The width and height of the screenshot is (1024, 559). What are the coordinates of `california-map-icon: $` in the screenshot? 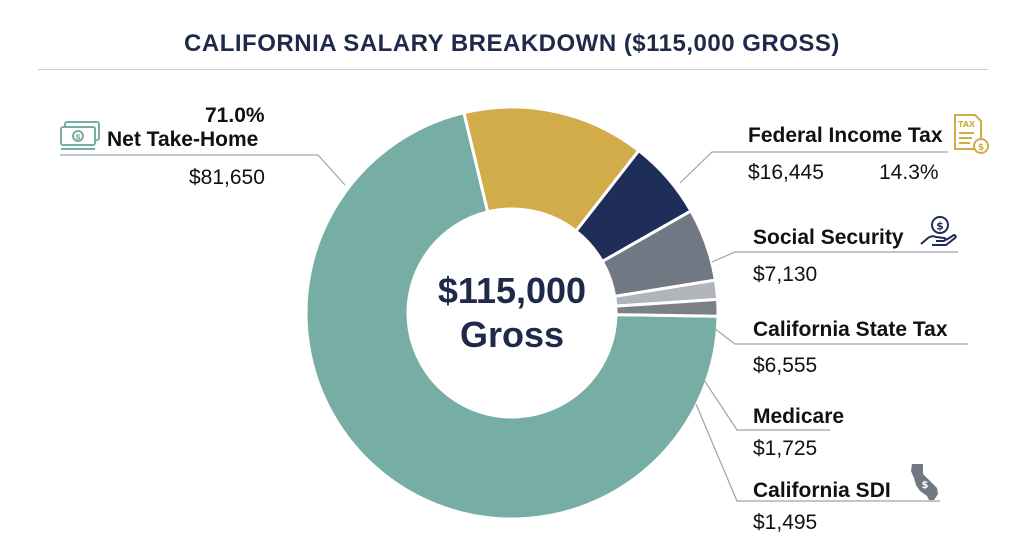 It's located at (926, 484).